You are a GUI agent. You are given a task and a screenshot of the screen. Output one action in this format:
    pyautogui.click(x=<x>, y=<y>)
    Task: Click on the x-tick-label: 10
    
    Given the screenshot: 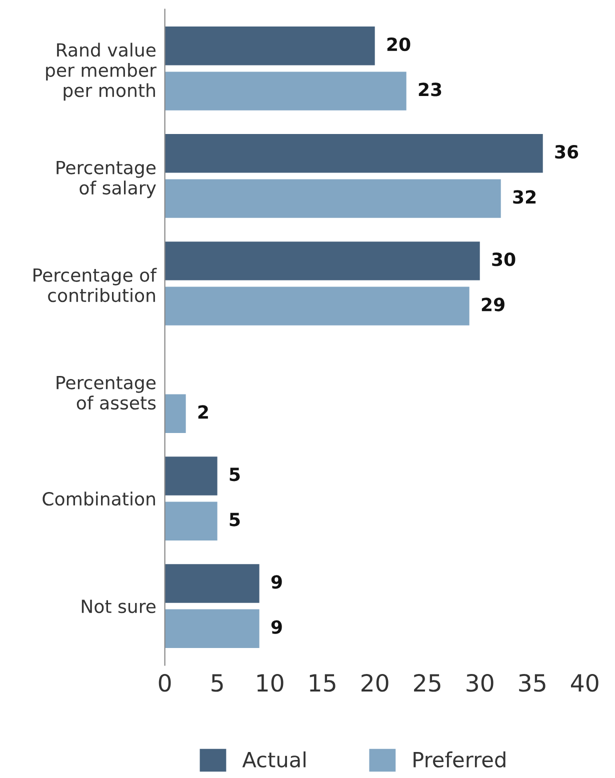 What is the action you would take?
    pyautogui.click(x=270, y=683)
    